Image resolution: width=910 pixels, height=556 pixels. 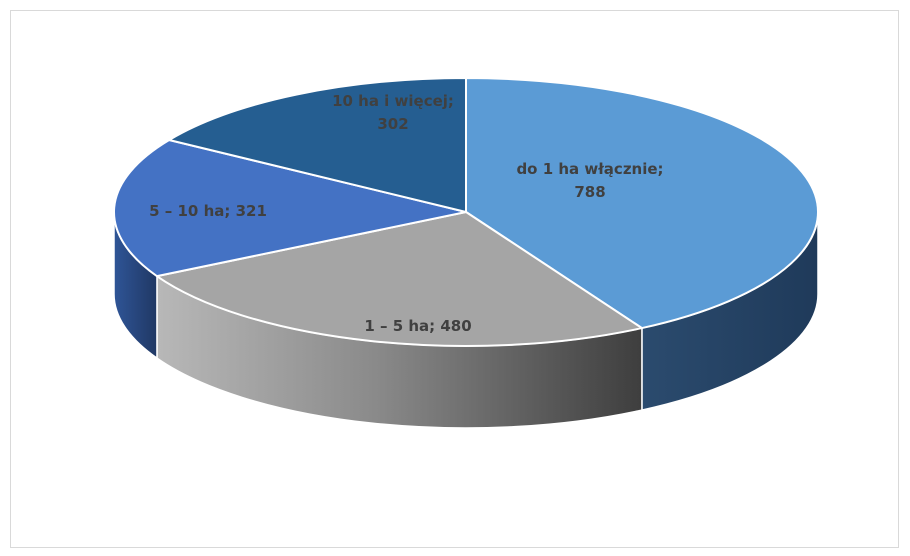 What do you see at coordinates (399, 279) in the screenshot?
I see `pie-slice-1-5-ha` at bounding box center [399, 279].